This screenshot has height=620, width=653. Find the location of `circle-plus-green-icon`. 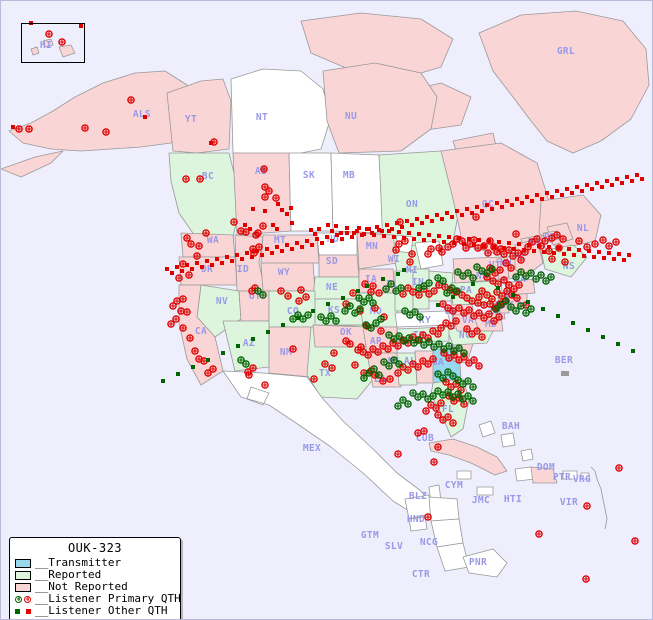

circle-plus-green-icon is located at coordinates (18, 599).